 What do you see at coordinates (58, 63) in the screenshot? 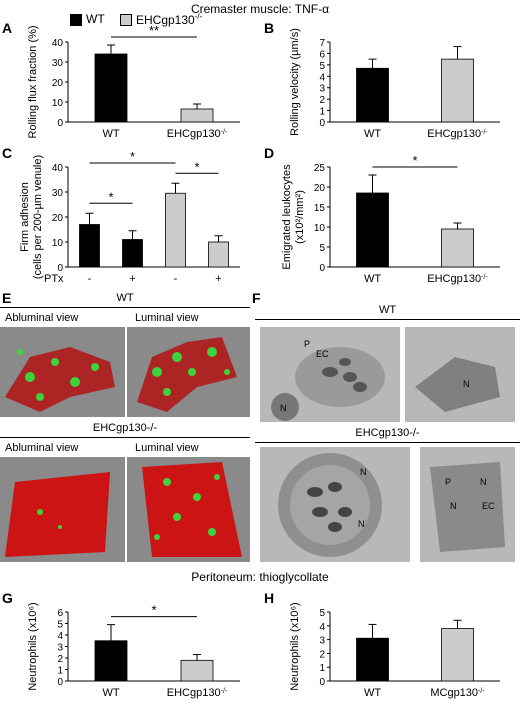
I see `y-tick-label: 30` at bounding box center [58, 63].